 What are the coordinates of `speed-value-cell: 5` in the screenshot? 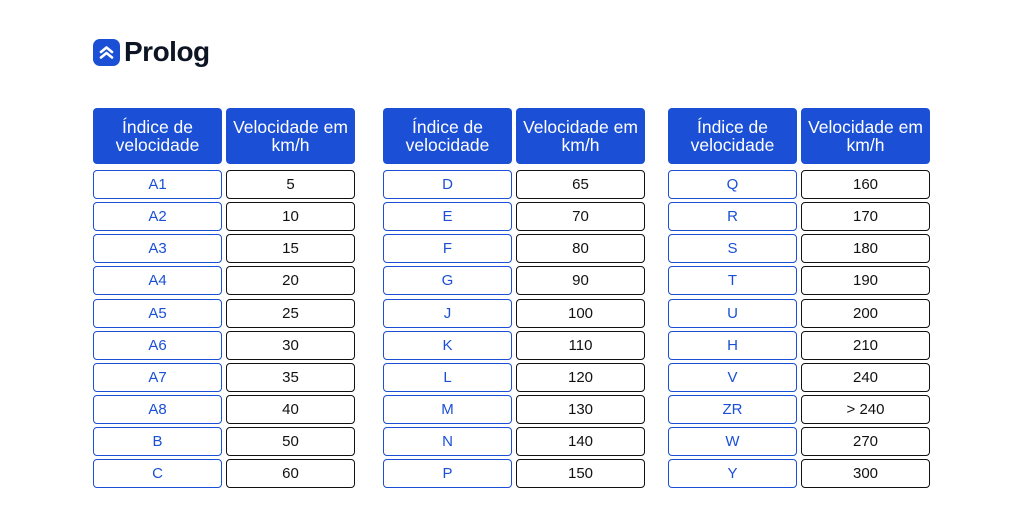 It's located at (290, 184).